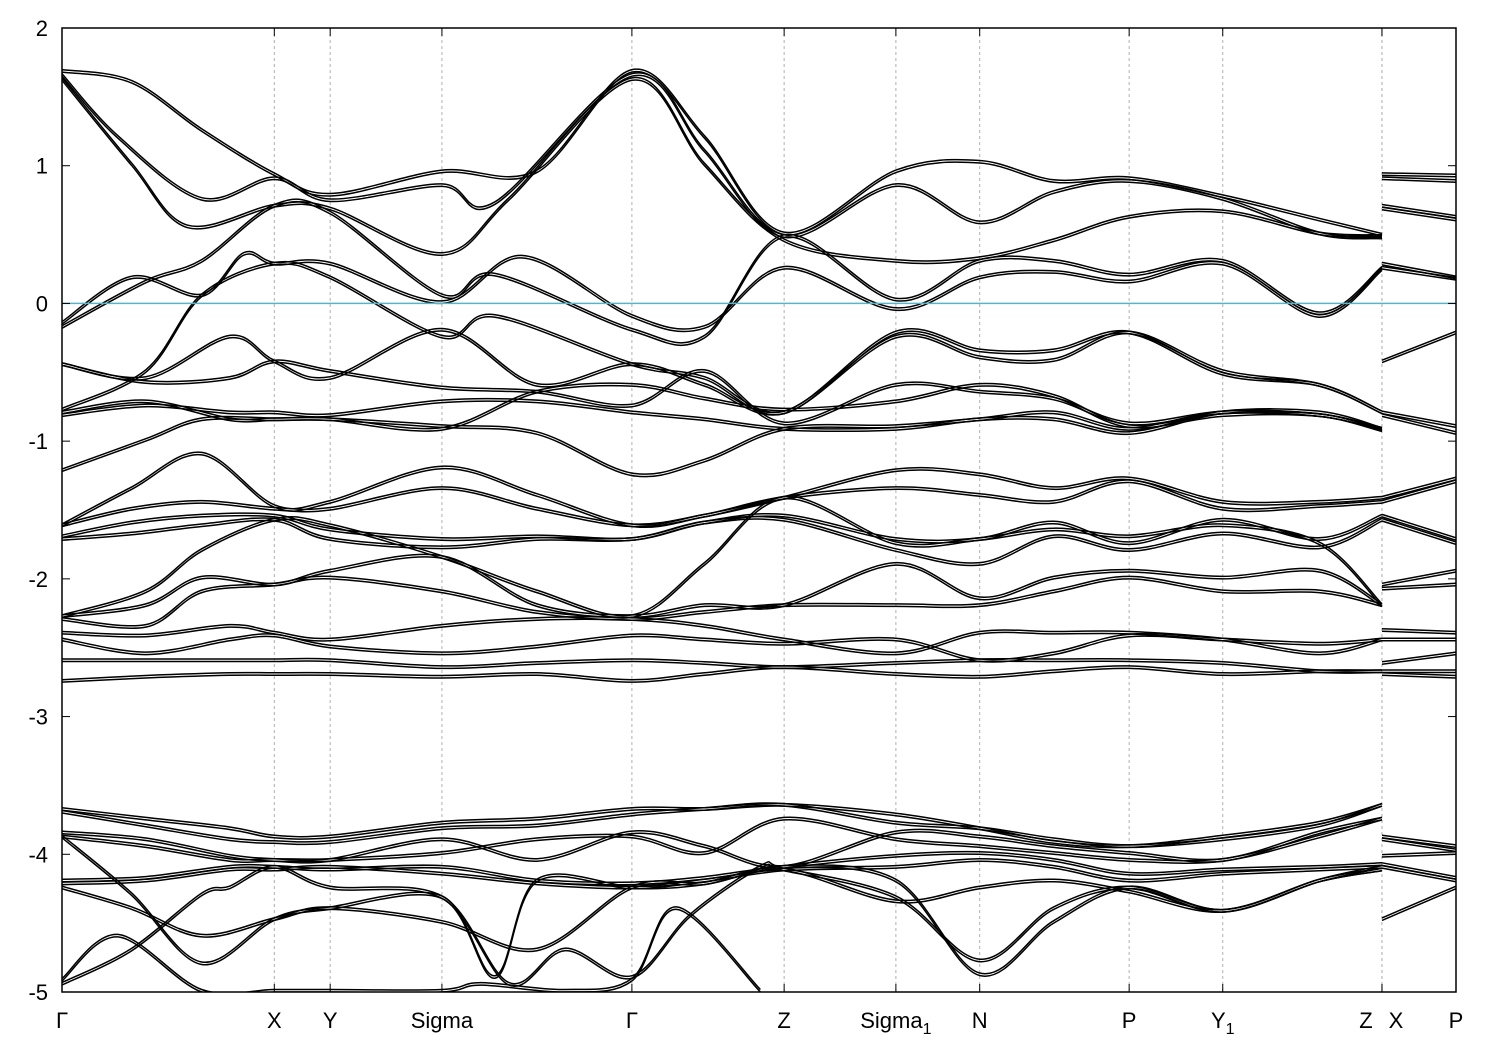 The image size is (1500, 1050). What do you see at coordinates (895, 1023) in the screenshot?
I see `x-tick-label: Sigma1` at bounding box center [895, 1023].